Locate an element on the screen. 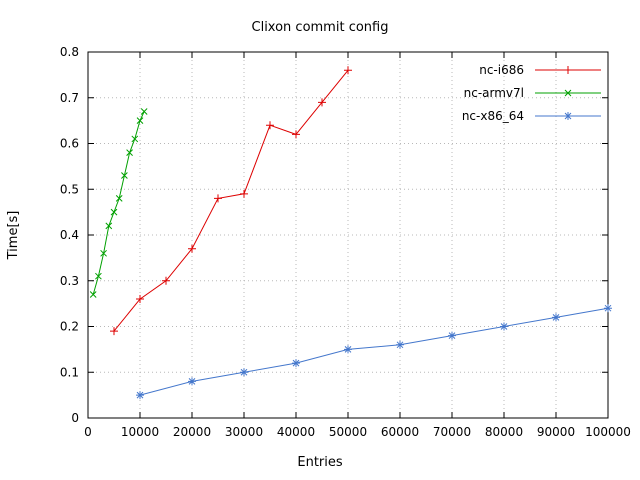  series-line is located at coordinates (374, 351).